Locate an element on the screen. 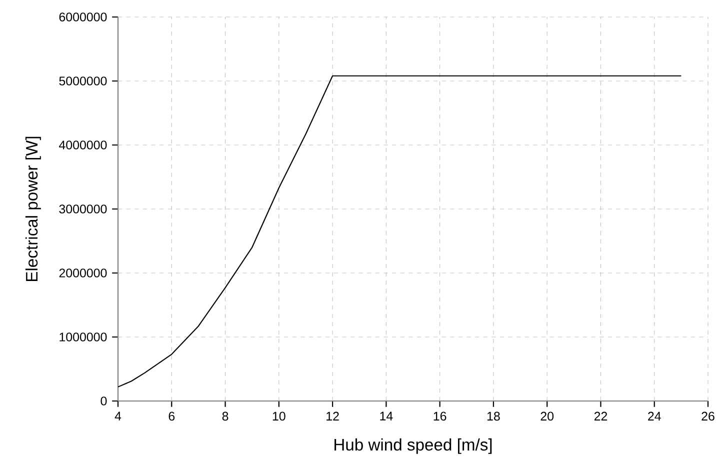 The height and width of the screenshot is (461, 723). y-tick-label: 4000000 is located at coordinates (83, 145).